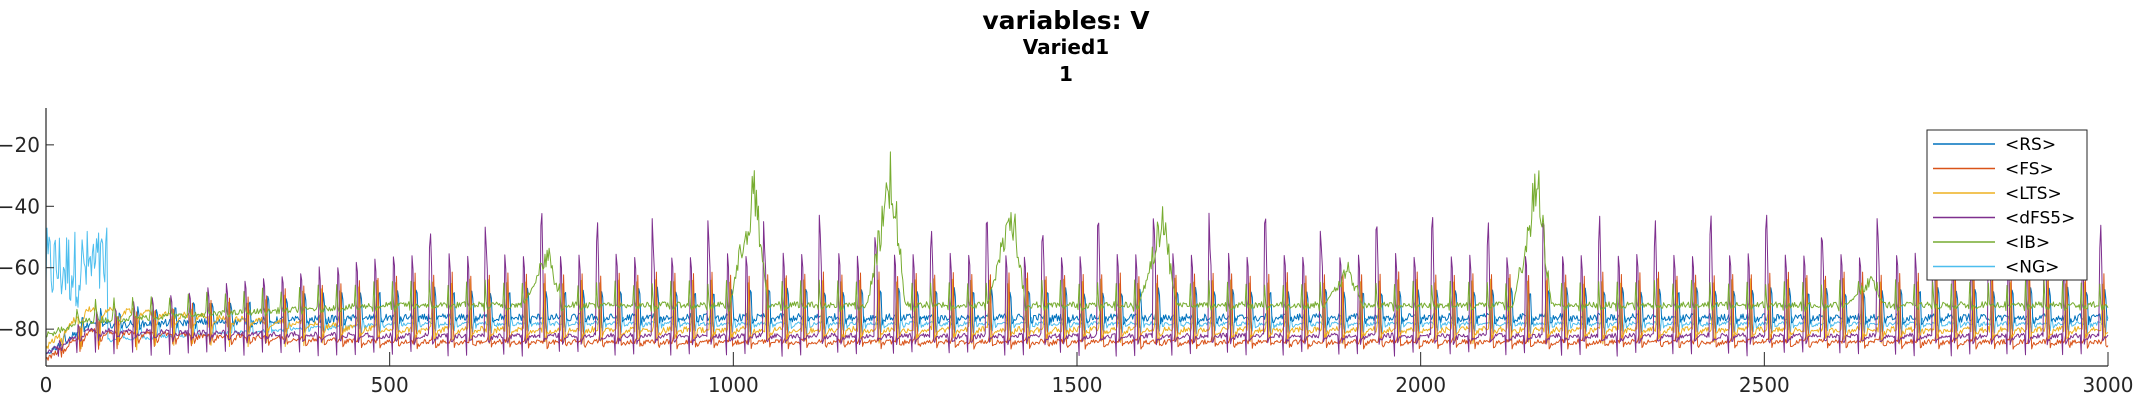 The height and width of the screenshot is (400, 2133). Describe the element at coordinates (2040, 219) in the screenshot. I see `legend-label: <dFS5>` at that location.